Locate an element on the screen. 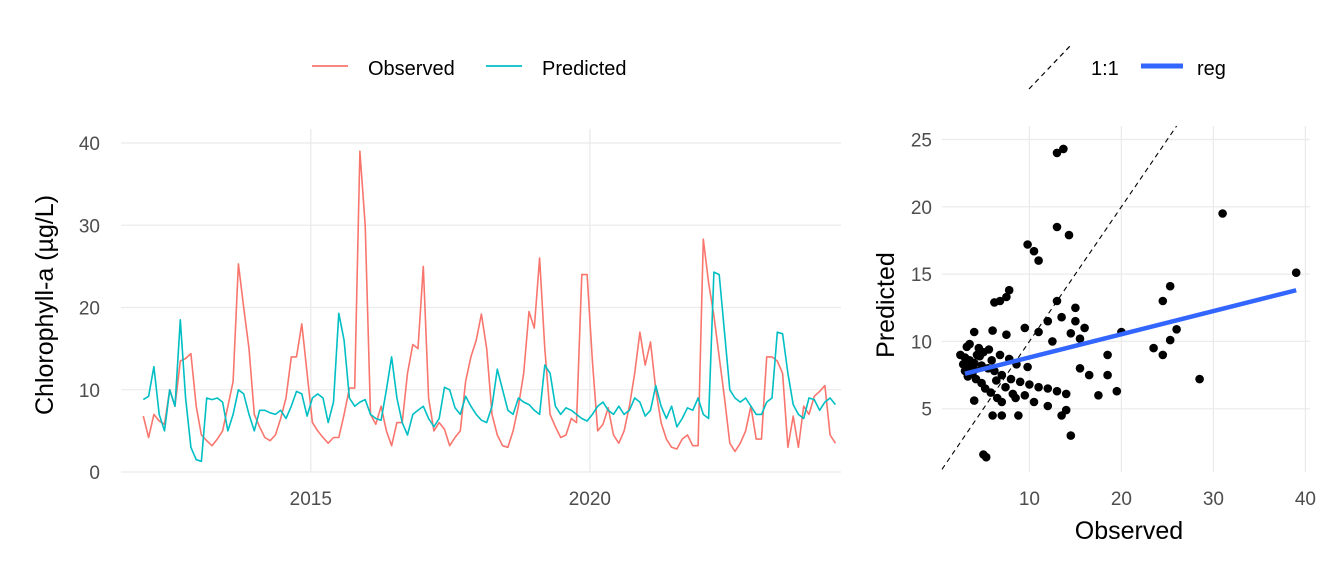  scatter-x-tick-label: 40 is located at coordinates (1305, 499).